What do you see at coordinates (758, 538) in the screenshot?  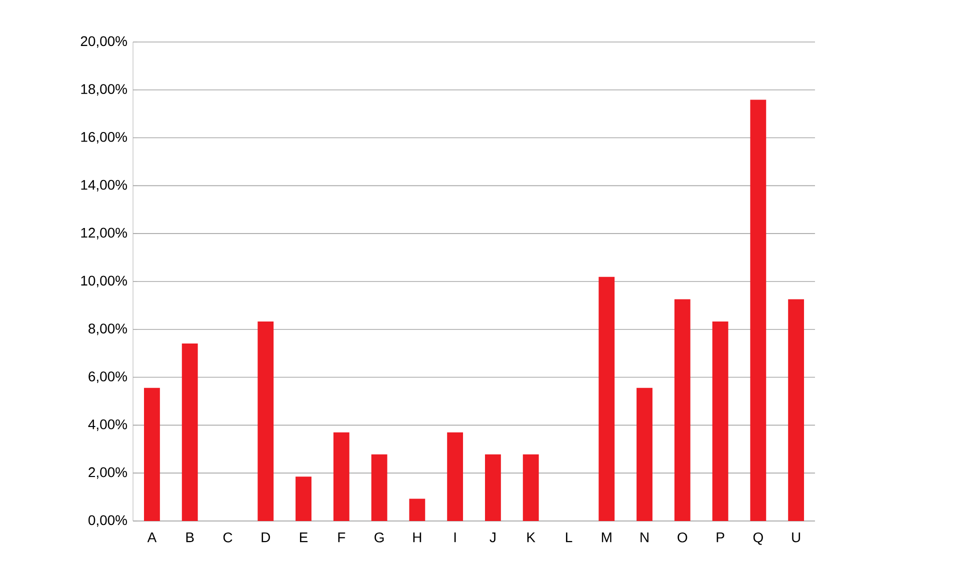 I see `x-tick-label: Q` at bounding box center [758, 538].